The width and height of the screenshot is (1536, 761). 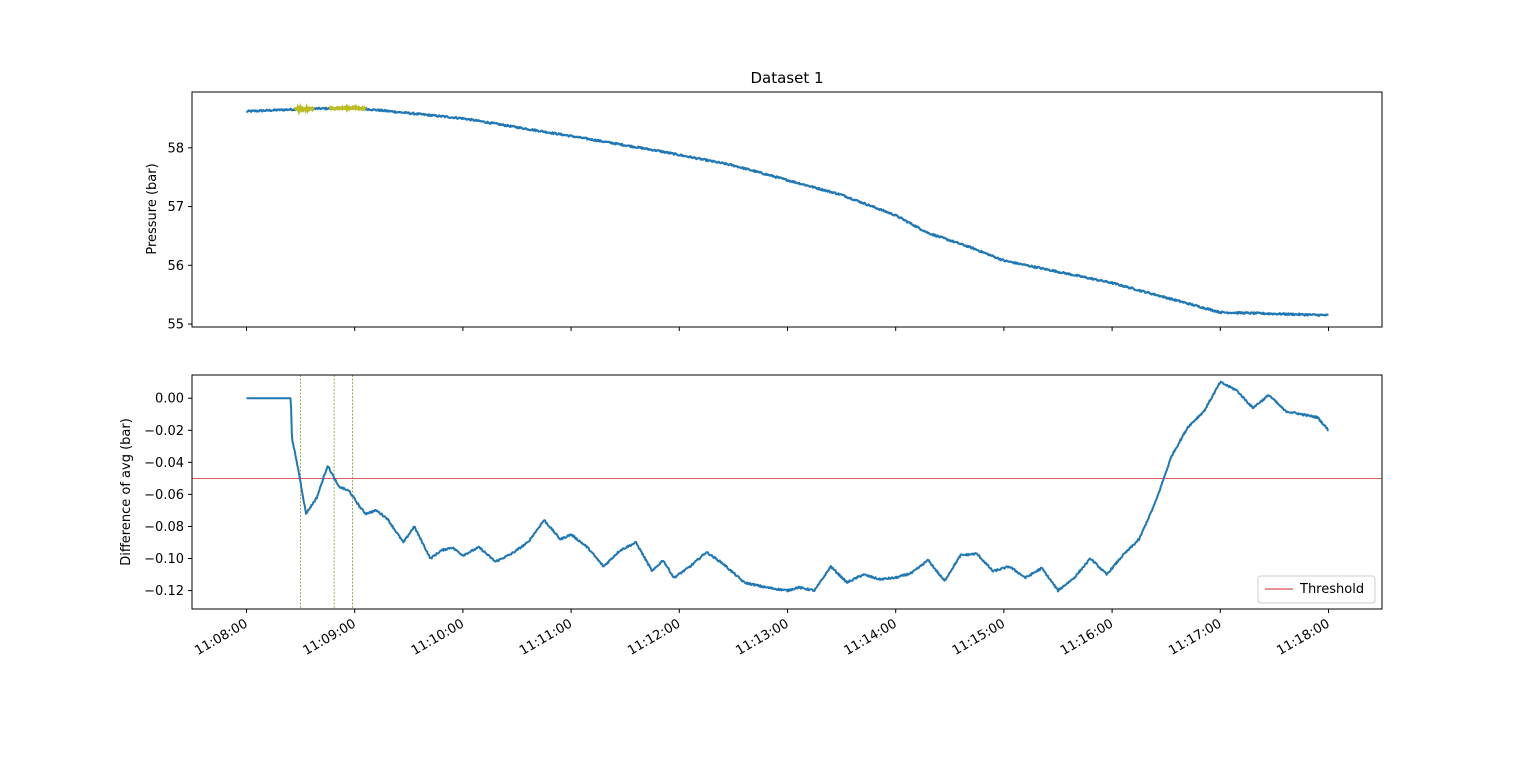 I want to click on pressure-y-tick-label: 55, so click(x=175, y=325).